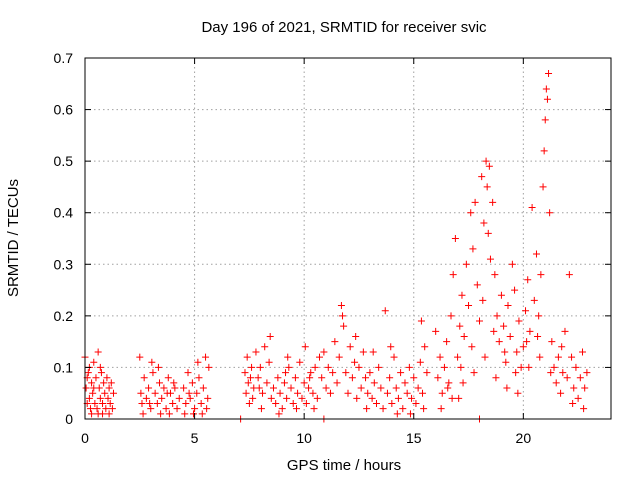  I want to click on y-tick-label: 0.1, so click(64, 367).